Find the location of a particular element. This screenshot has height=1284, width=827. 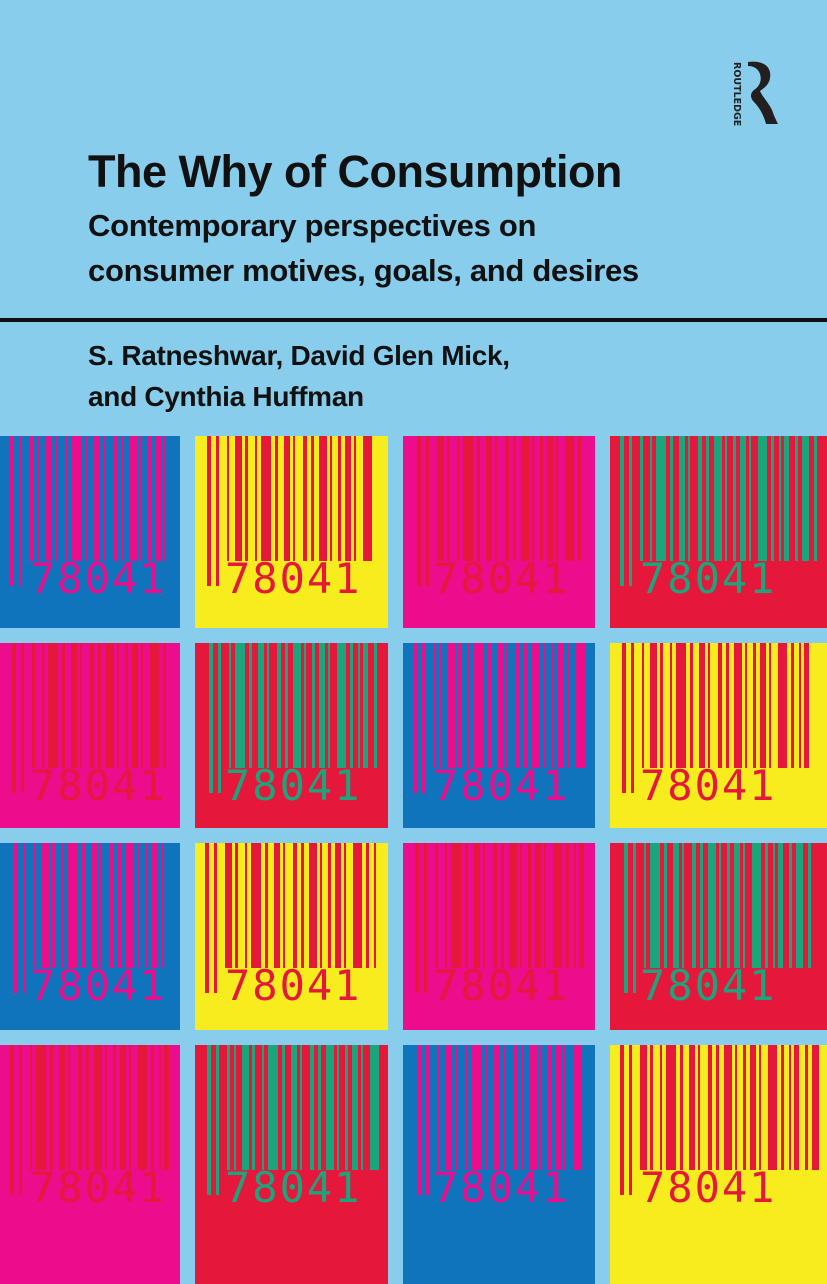

authors-line-1: S. Ratneshwar, David Glen Mick, is located at coordinates (299, 355).